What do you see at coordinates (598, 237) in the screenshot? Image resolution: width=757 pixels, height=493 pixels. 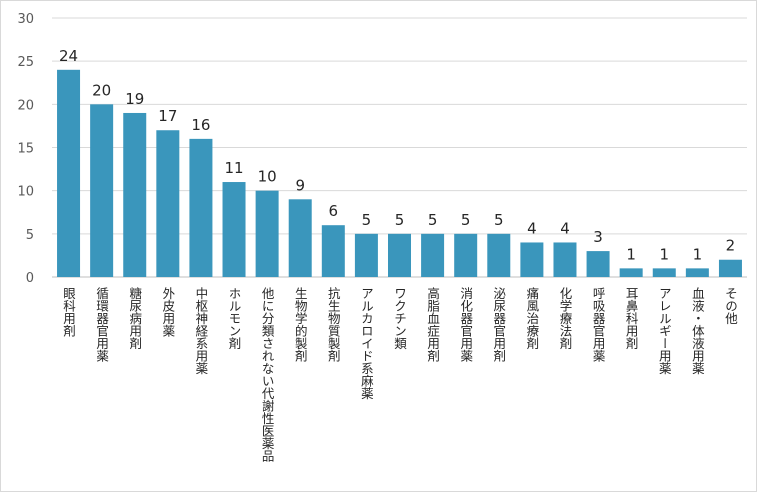 I see `data-label: 3` at bounding box center [598, 237].